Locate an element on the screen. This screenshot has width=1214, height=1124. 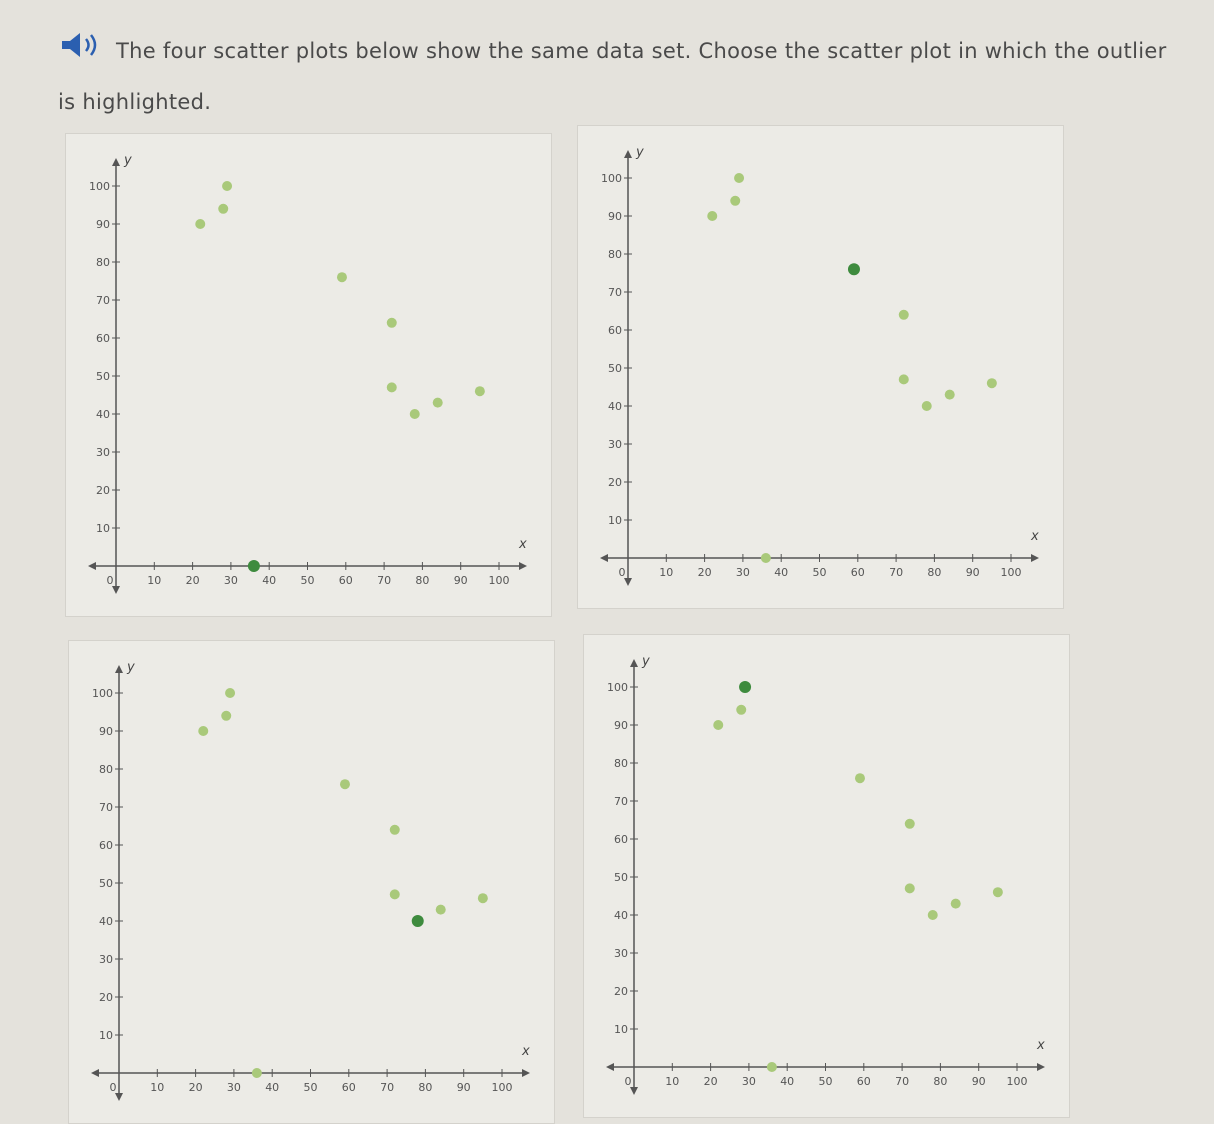
x-tick-label: 90 is located at coordinates (461, 580).